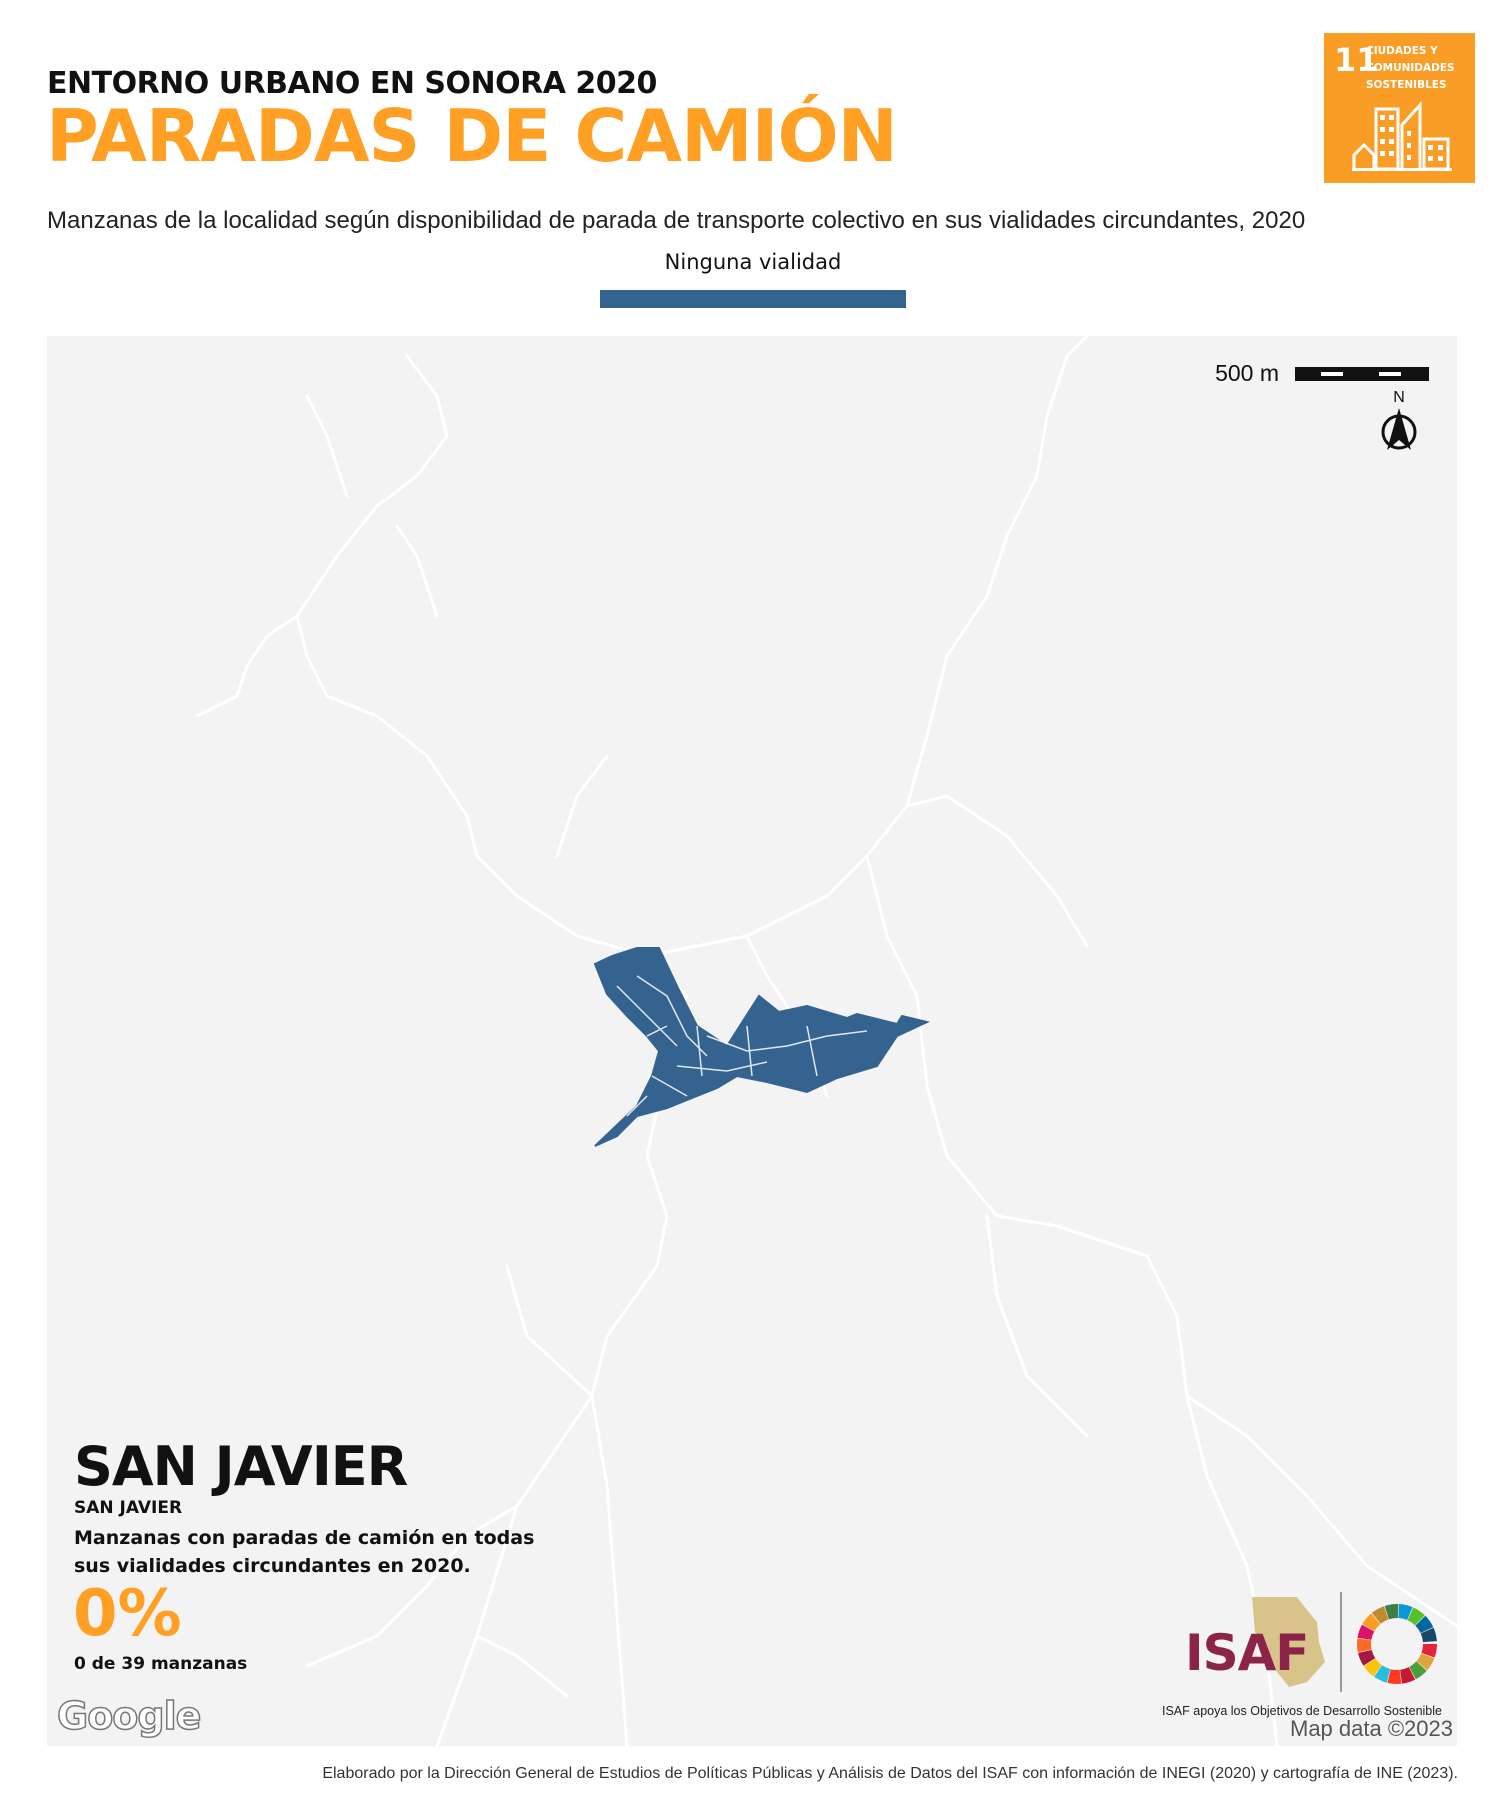 The width and height of the screenshot is (1500, 1800). I want to click on municipality-name: SAN JAVIER, so click(128, 1508).